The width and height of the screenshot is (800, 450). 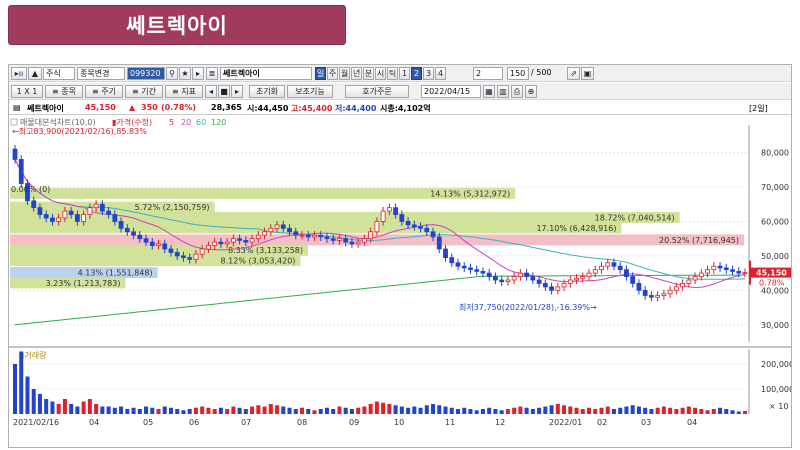 What do you see at coordinates (302, 422) in the screenshot?
I see `x-tick-label: 08` at bounding box center [302, 422].